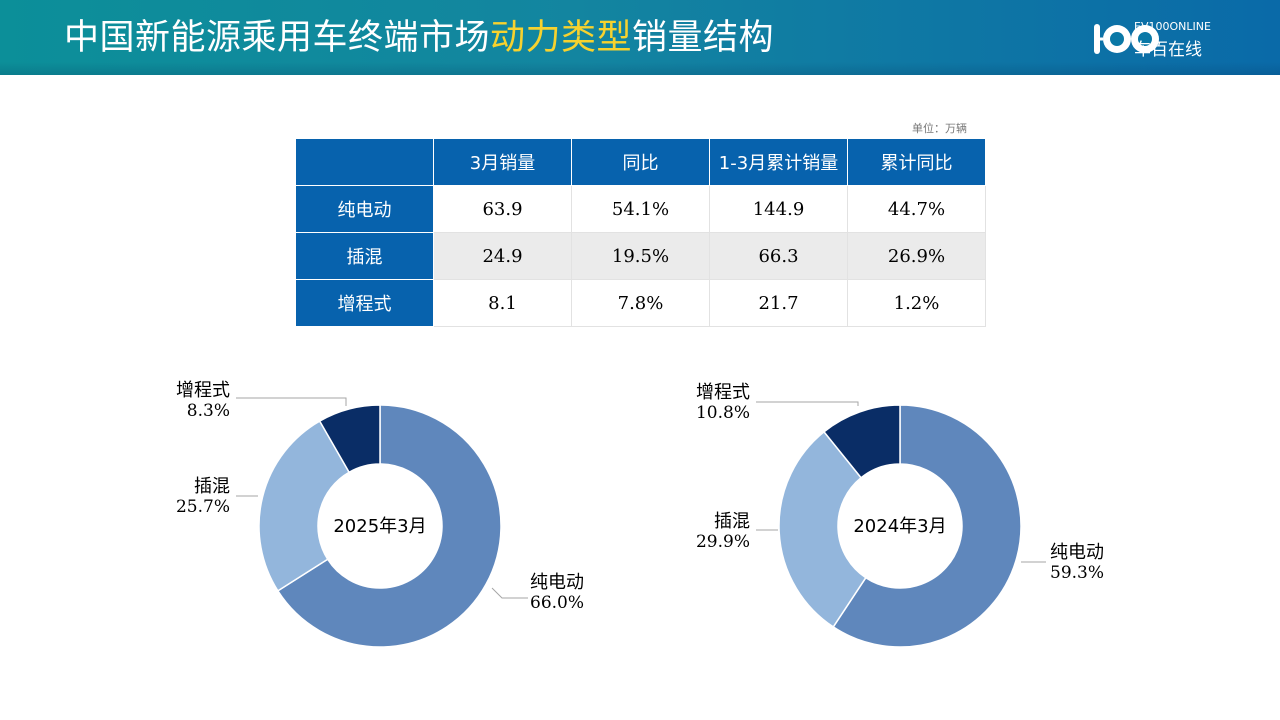  What do you see at coordinates (640, 68) in the screenshot?
I see `header-banner-shade` at bounding box center [640, 68].